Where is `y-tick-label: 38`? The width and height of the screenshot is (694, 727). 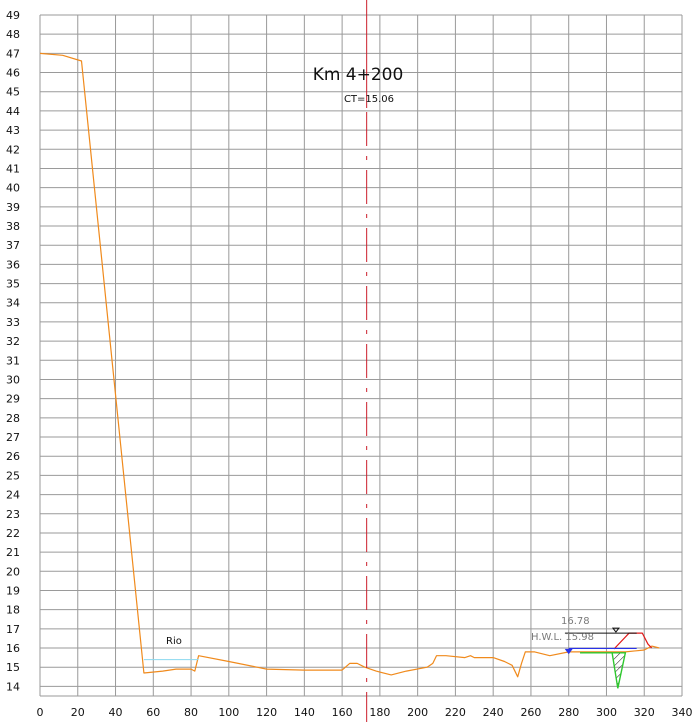
y-tick-label: 38 is located at coordinates (13, 226).